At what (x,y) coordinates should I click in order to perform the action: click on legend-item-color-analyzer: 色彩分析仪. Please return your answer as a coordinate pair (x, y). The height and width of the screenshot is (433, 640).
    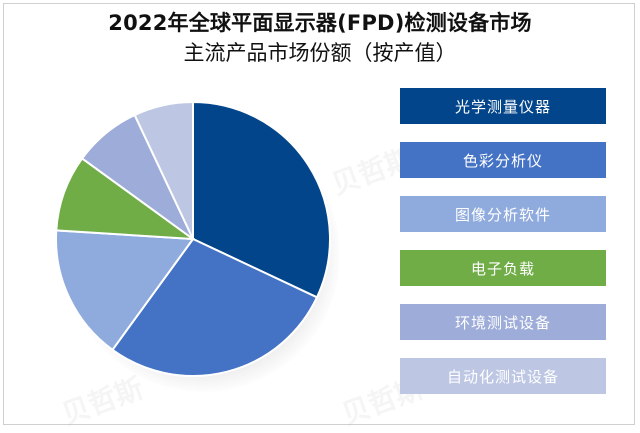
    Looking at the image, I should click on (503, 160).